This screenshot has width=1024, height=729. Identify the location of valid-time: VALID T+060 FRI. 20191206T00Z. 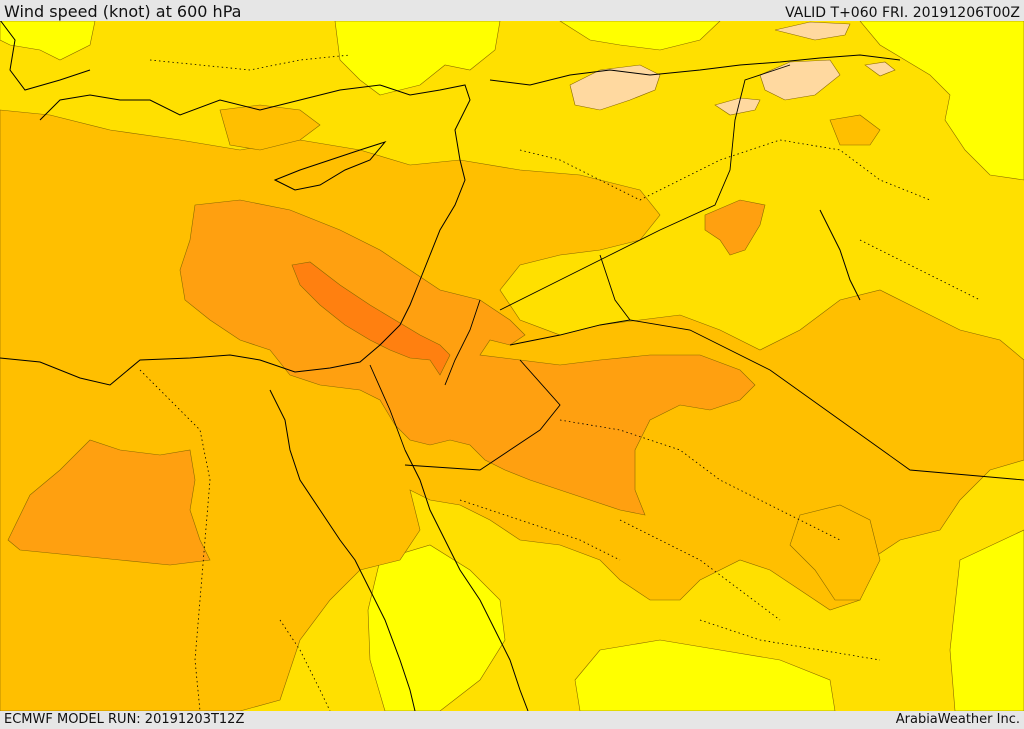
(902, 13).